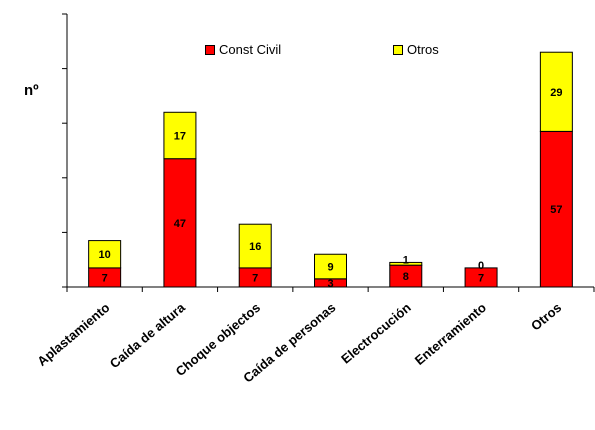  I want to click on legend-item-const-civil: Const Civil, so click(243, 49).